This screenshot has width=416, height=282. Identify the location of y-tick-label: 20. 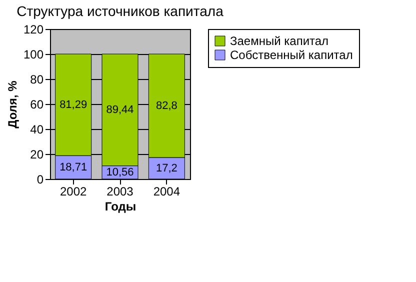
(37, 155).